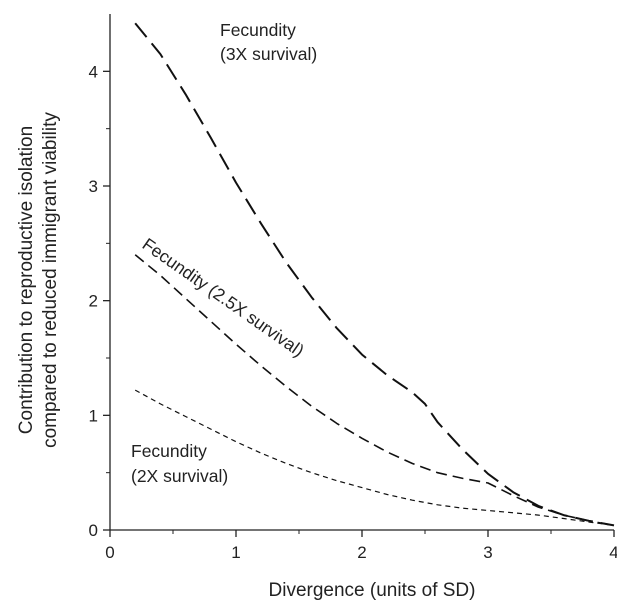 The width and height of the screenshot is (617, 606). Describe the element at coordinates (258, 30) in the screenshot. I see `series-label-3x-line-1: Fecundity` at that location.